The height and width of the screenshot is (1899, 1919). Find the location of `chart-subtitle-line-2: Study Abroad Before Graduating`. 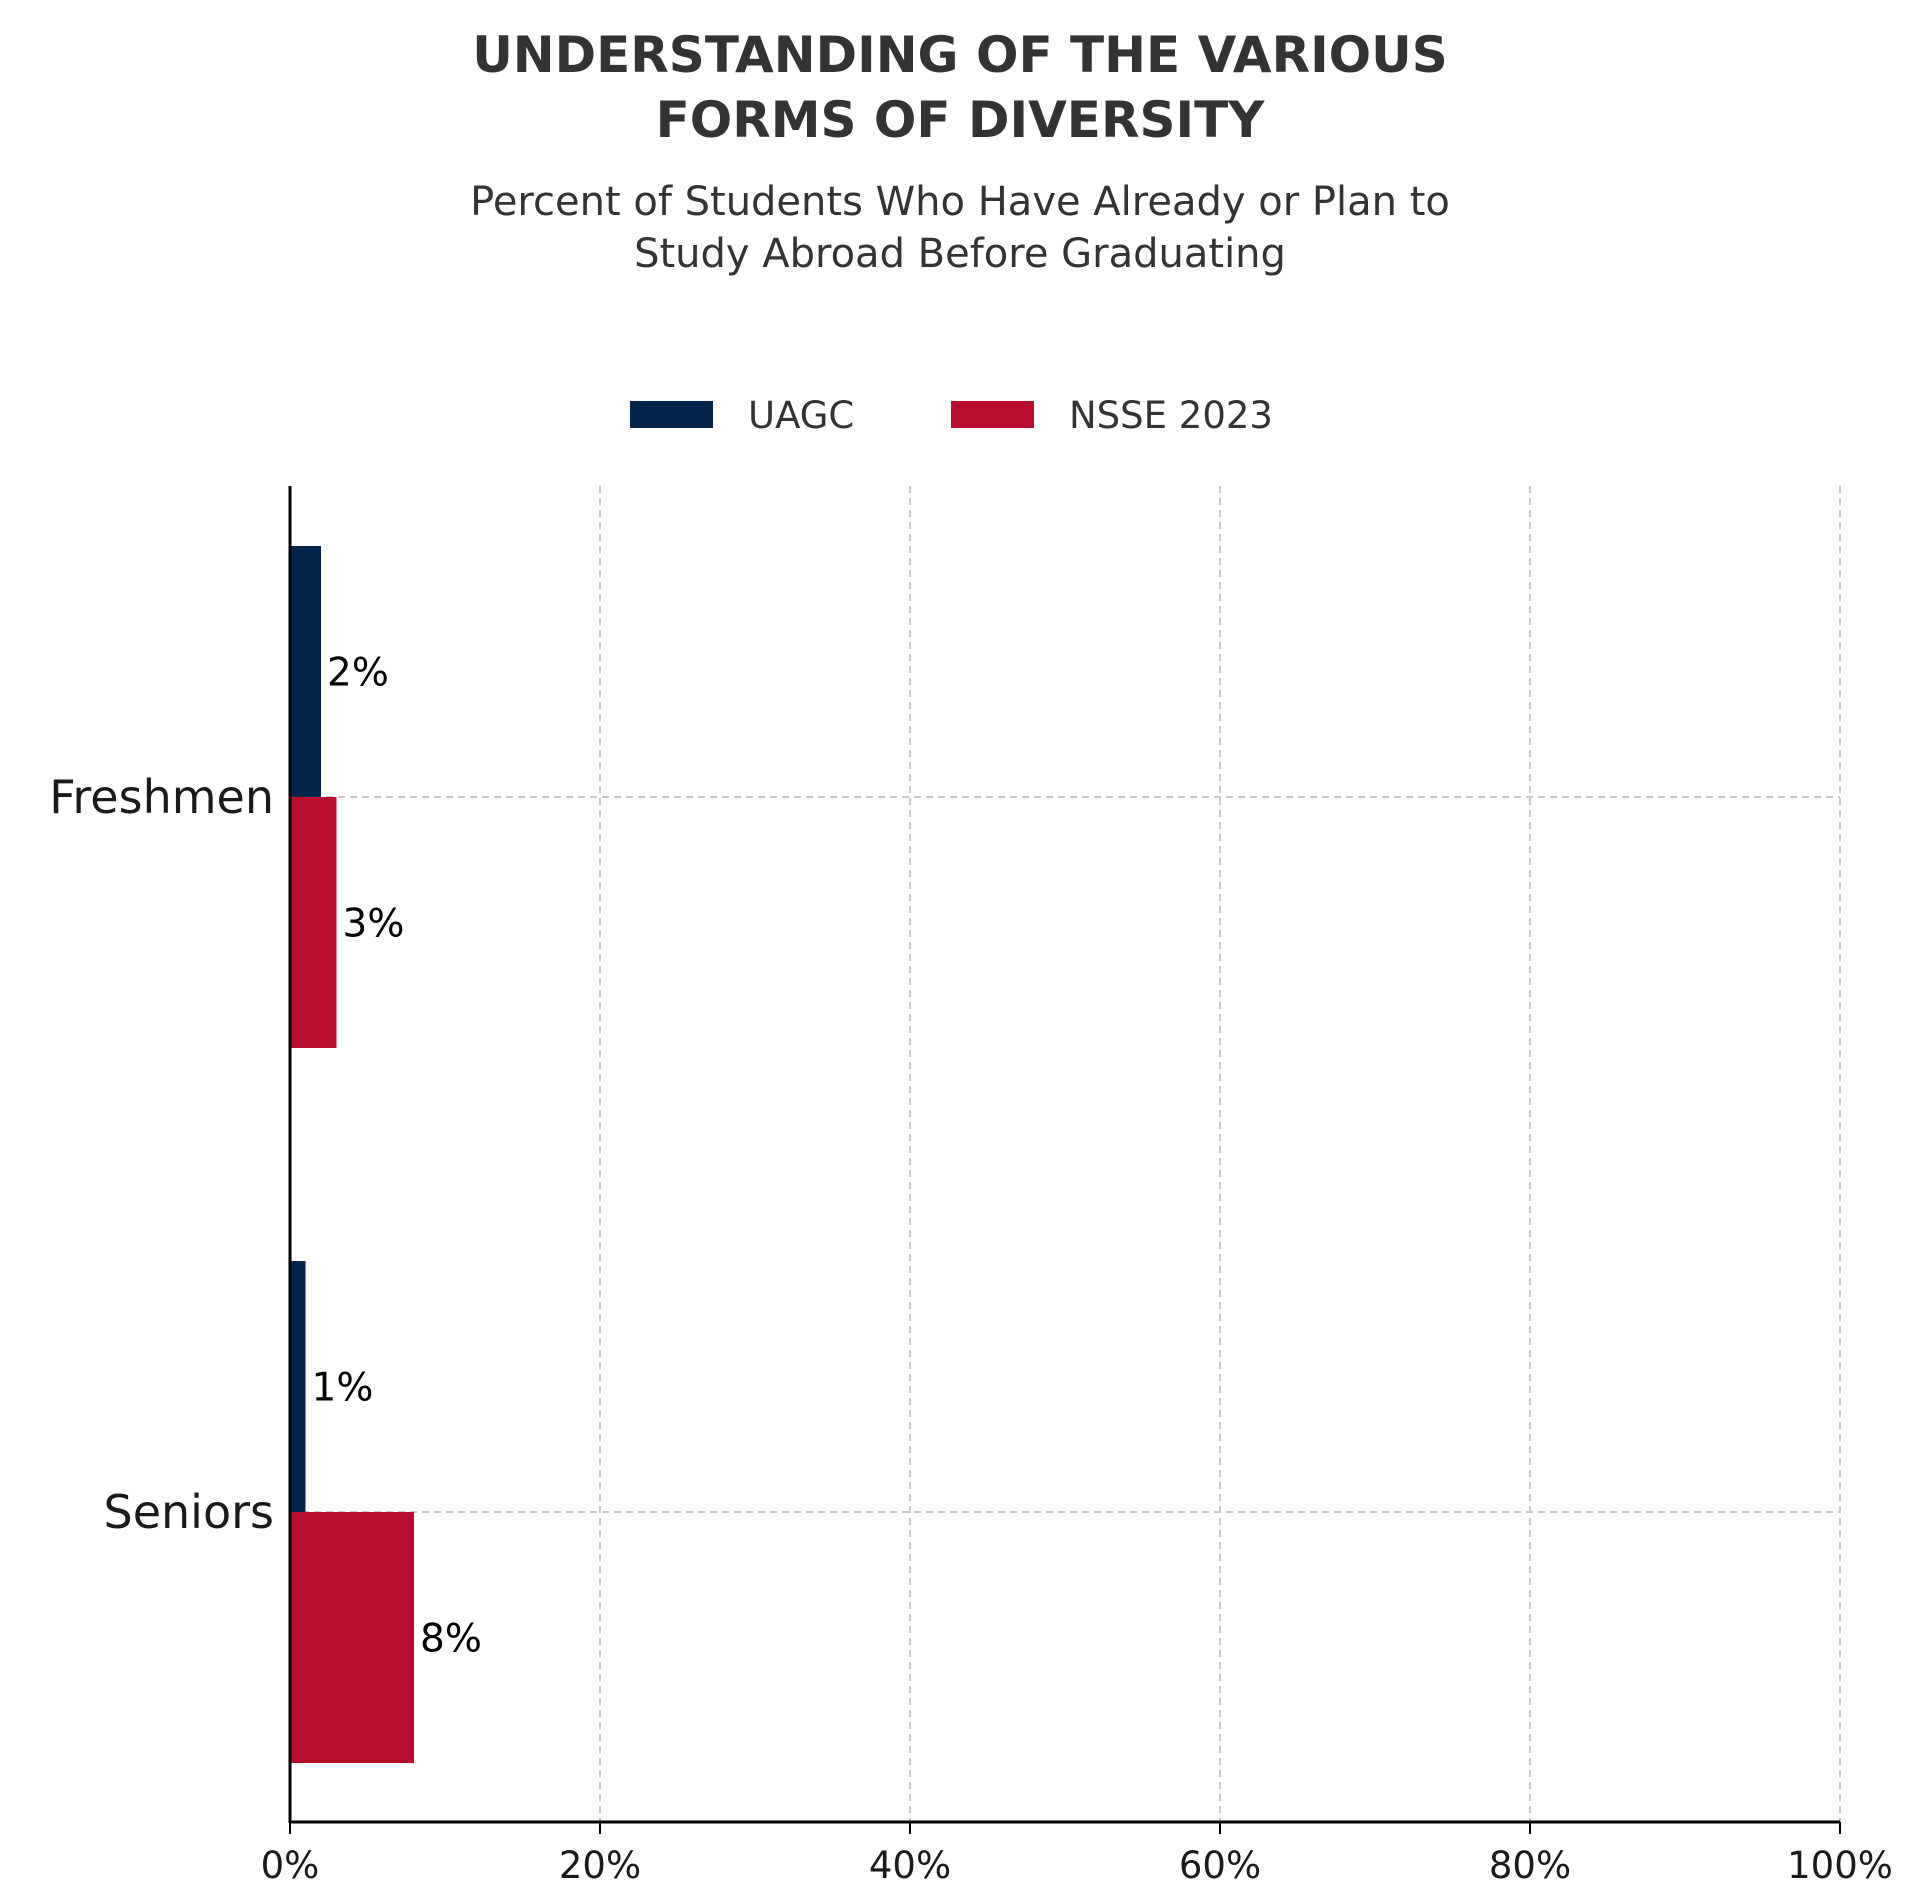

chart-subtitle-line-2: Study Abroad Before Graduating is located at coordinates (960, 254).